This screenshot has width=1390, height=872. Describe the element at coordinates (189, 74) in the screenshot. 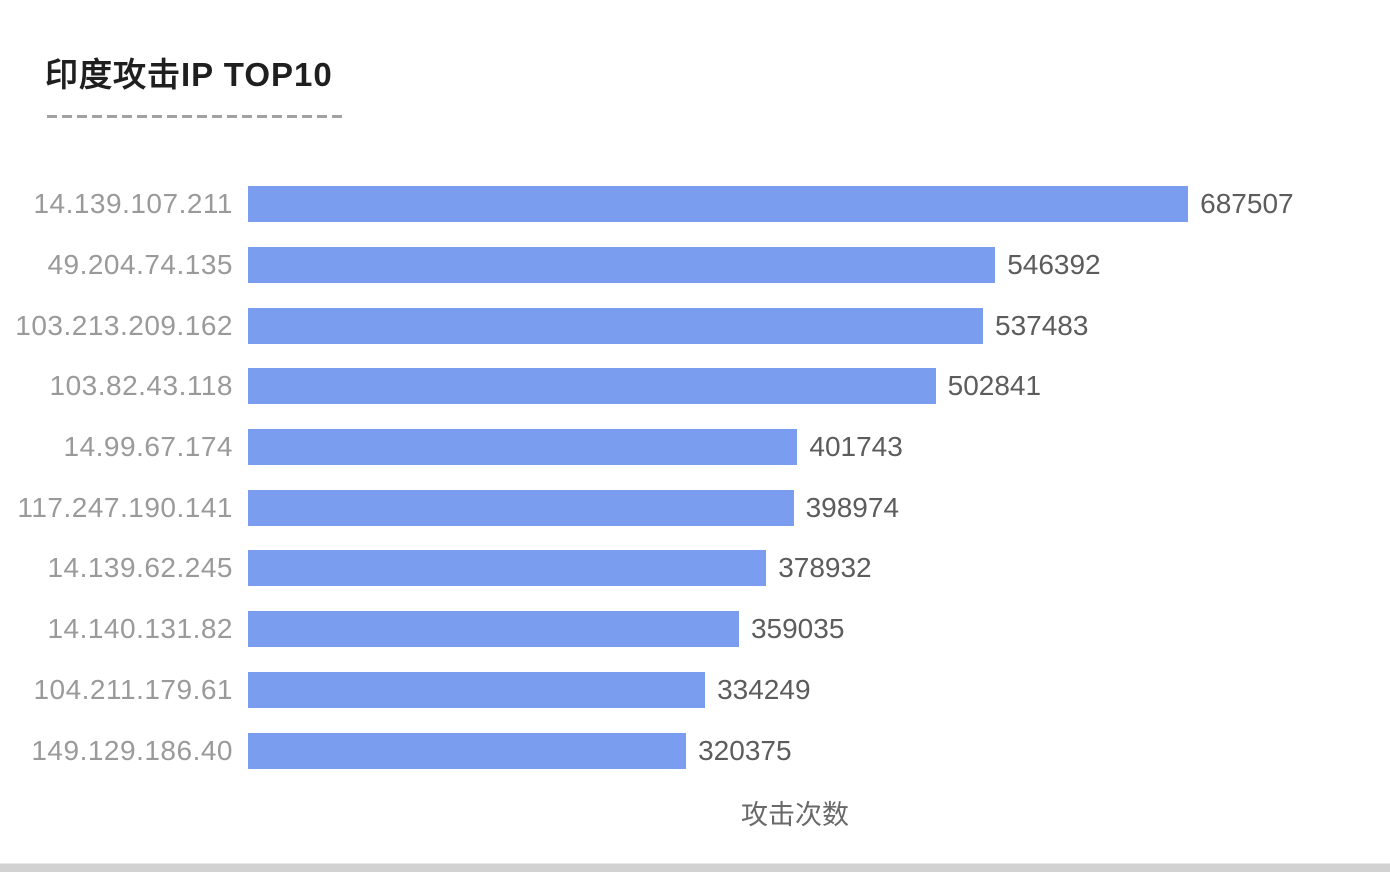

I see `chart-title: 印度攻击IP TOP10` at that location.